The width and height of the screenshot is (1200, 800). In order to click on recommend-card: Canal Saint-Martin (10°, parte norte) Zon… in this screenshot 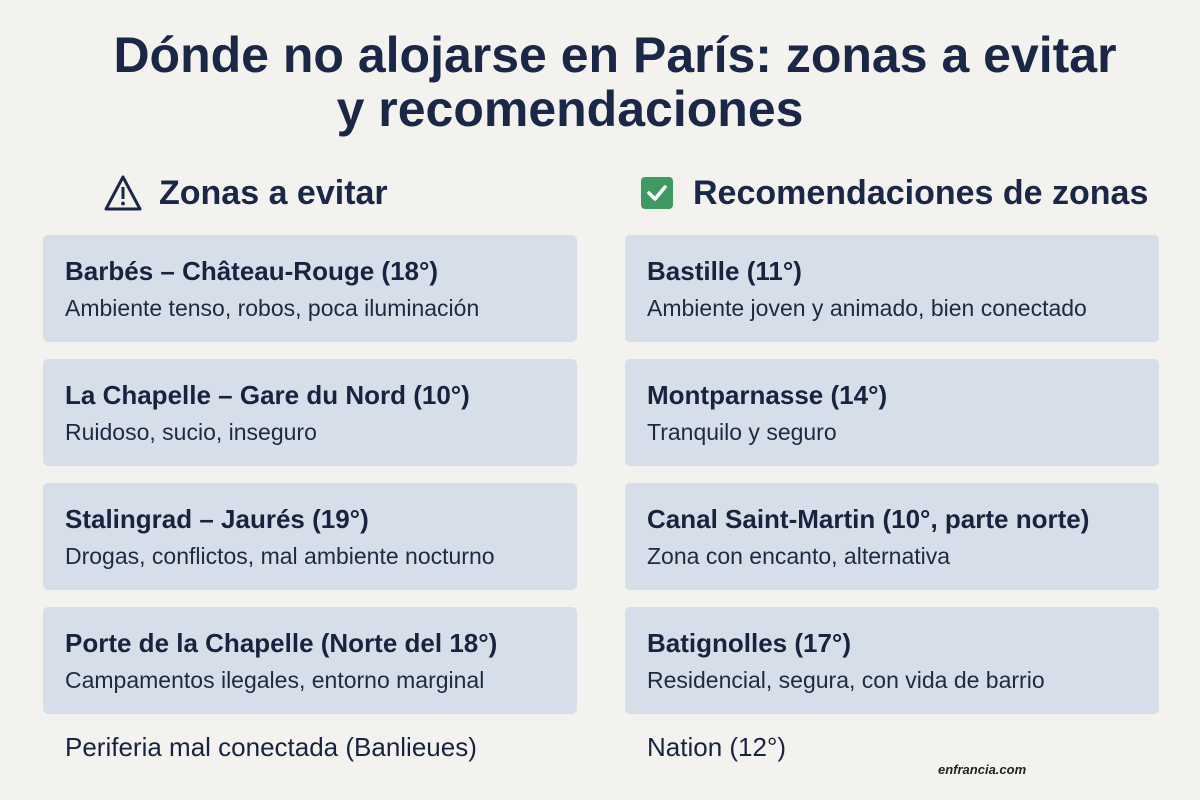, I will do `click(892, 536)`.